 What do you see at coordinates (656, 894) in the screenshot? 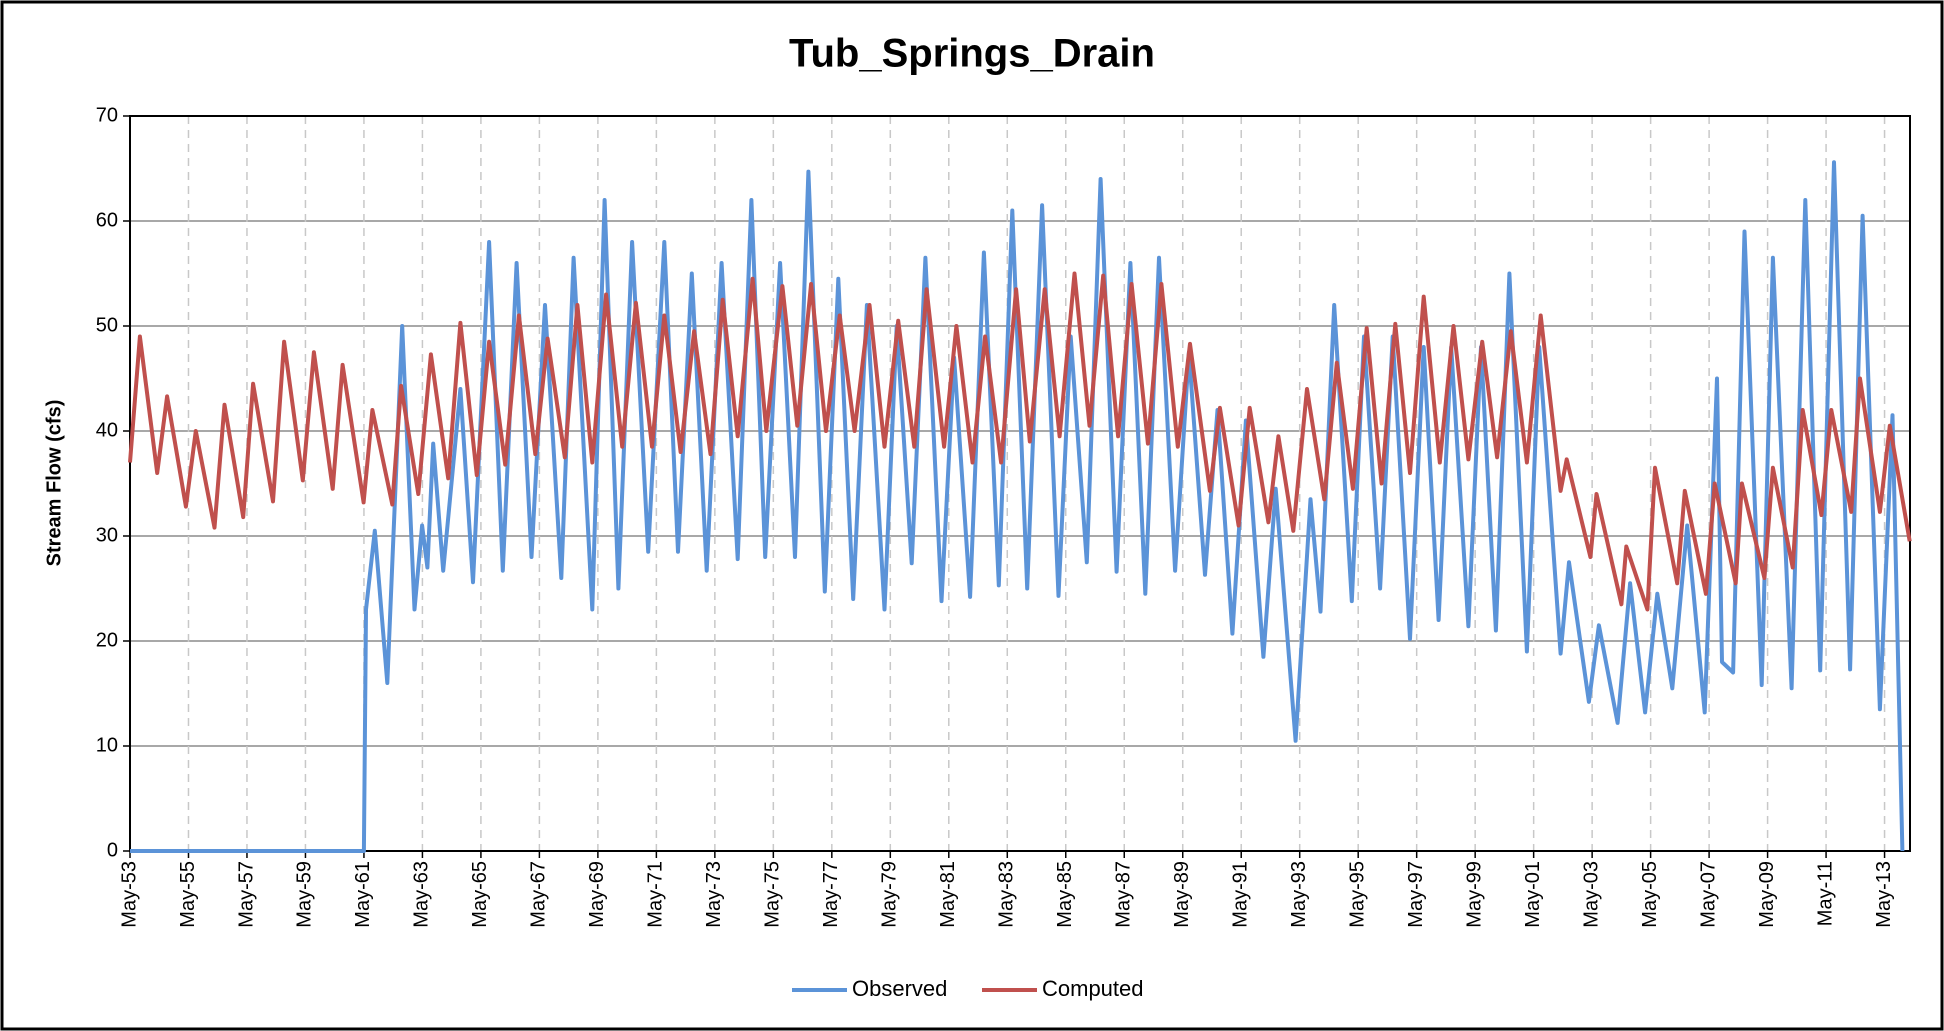
I see `x-tick-label: May-71` at bounding box center [656, 894].